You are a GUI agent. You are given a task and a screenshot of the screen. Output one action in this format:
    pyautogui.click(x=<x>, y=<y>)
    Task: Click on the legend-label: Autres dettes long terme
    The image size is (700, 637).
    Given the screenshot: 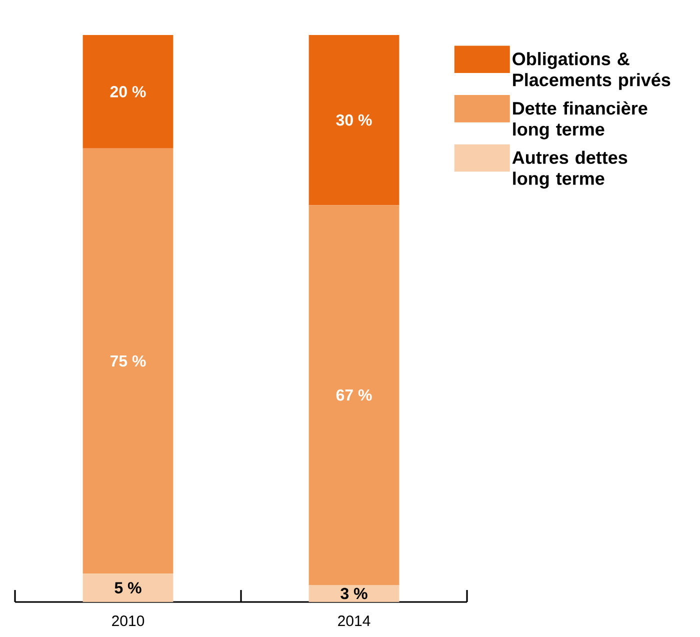 What is the action you would take?
    pyautogui.click(x=570, y=169)
    